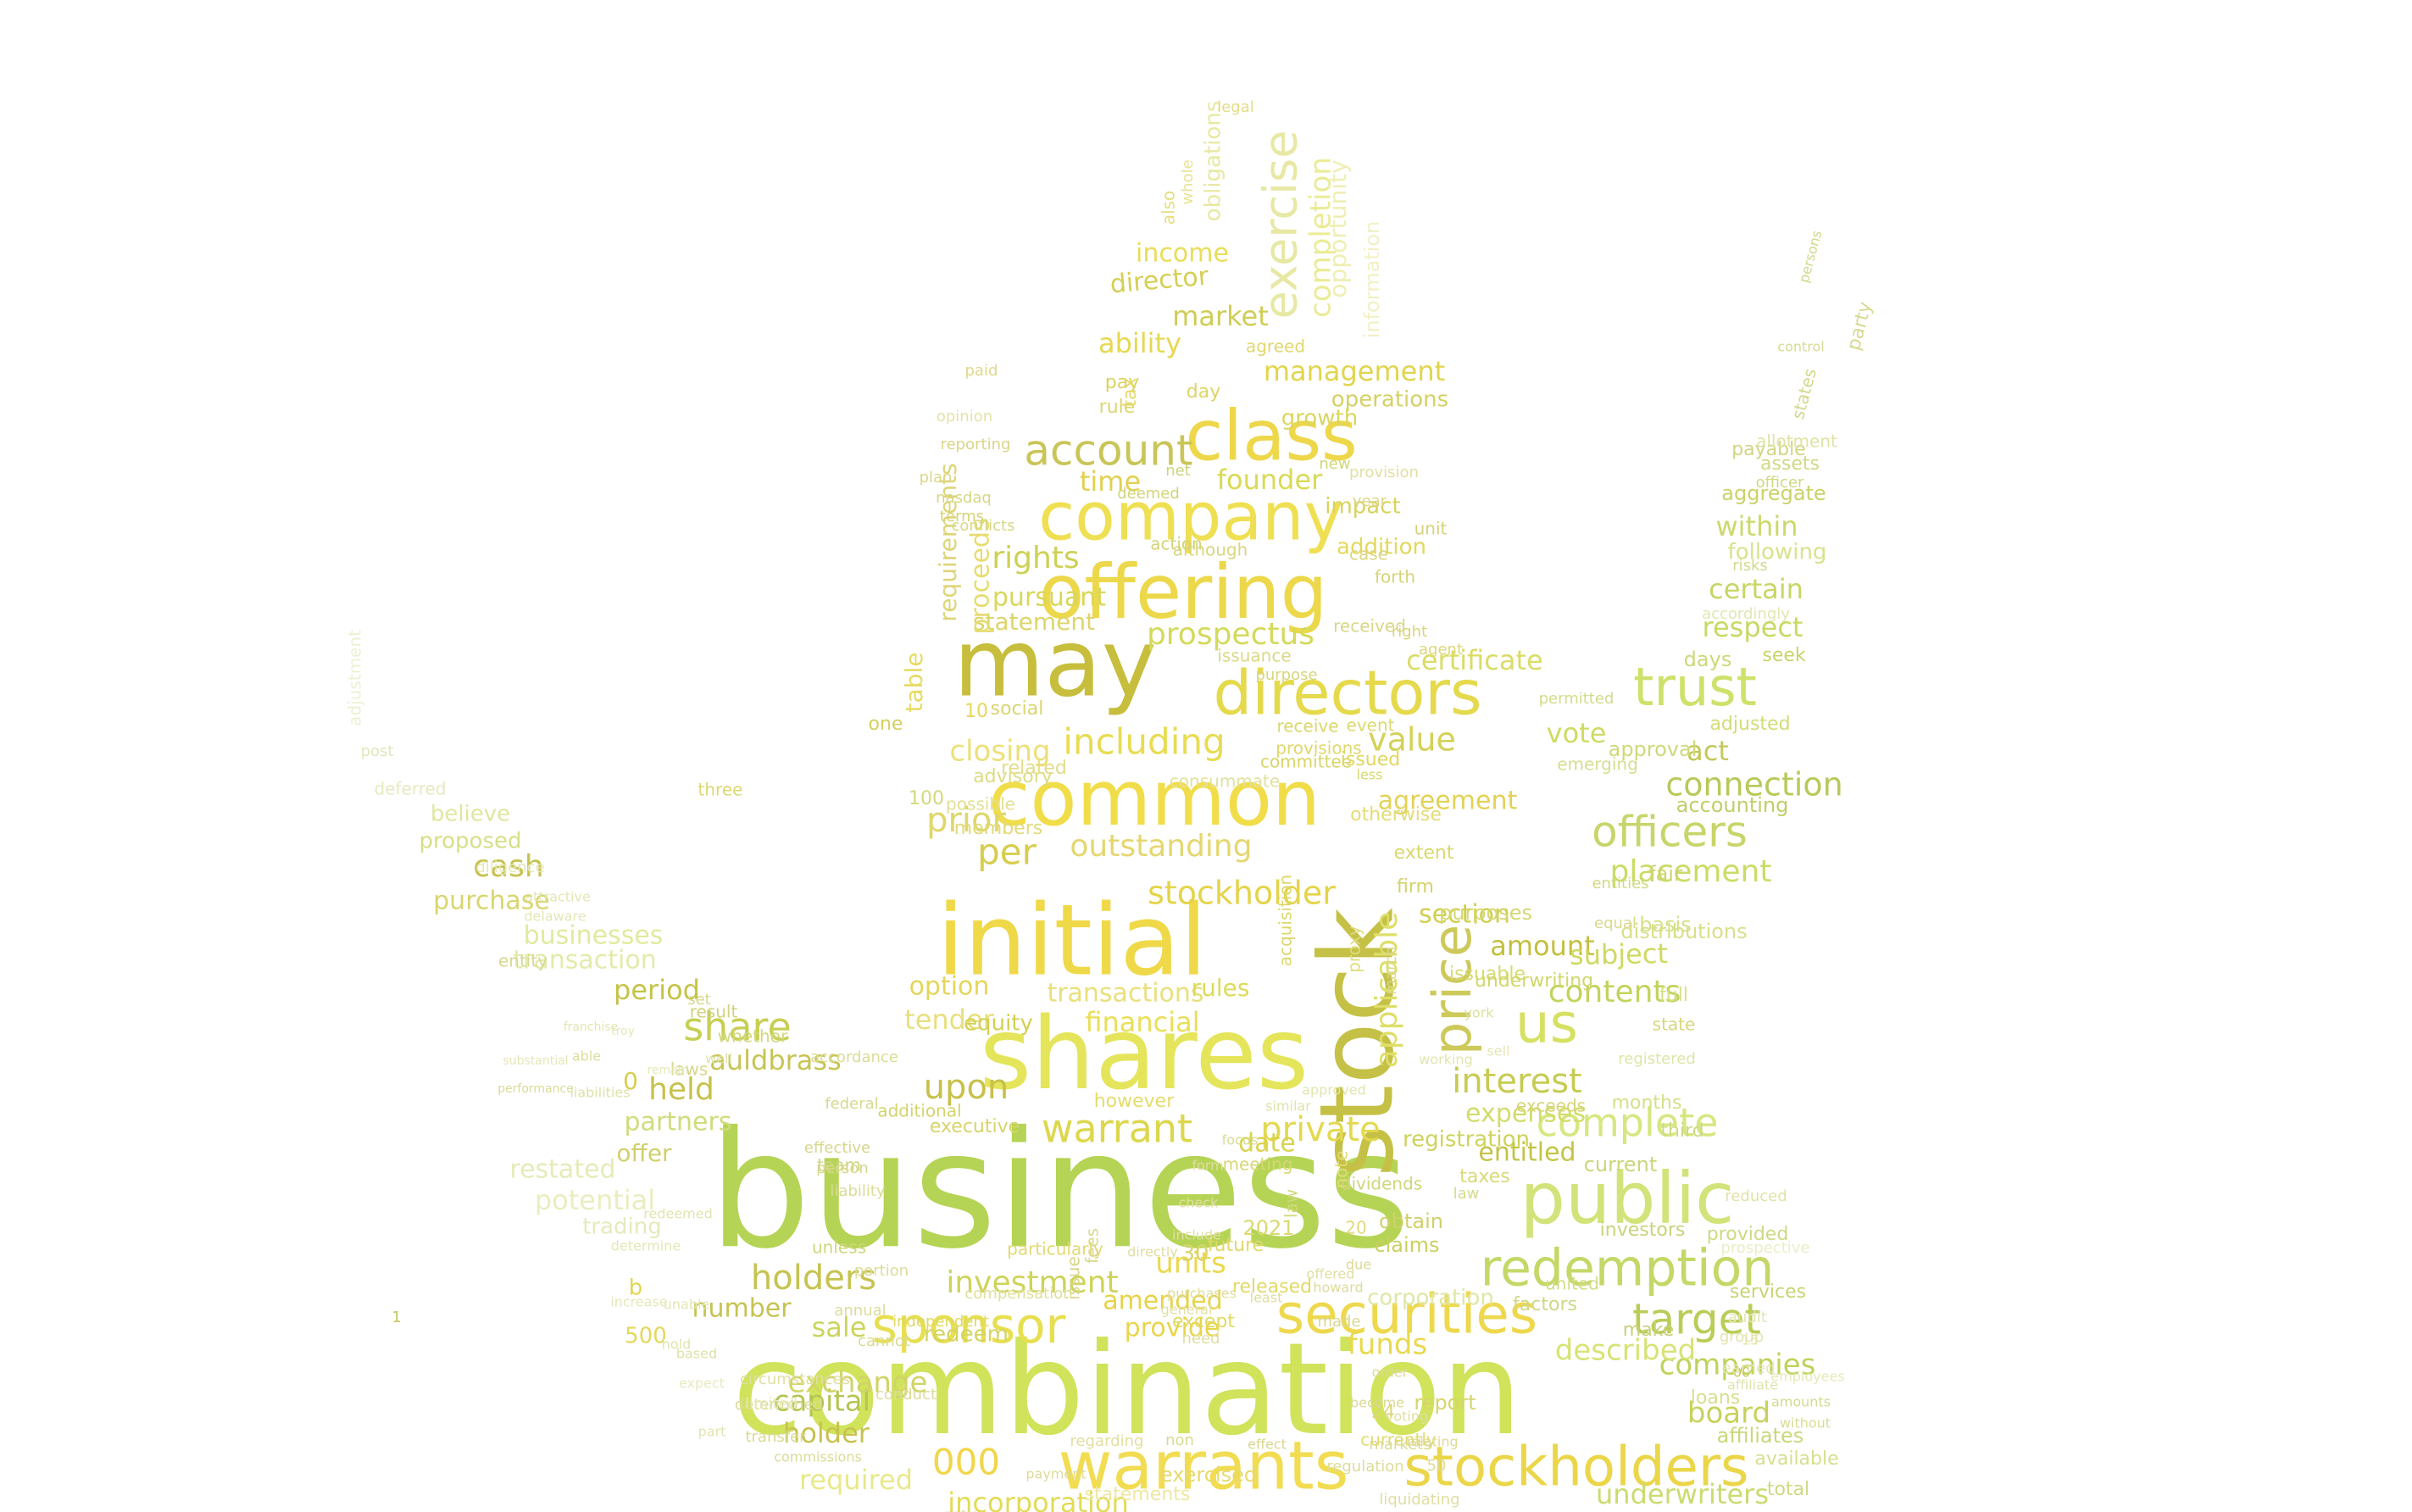 The image size is (2412, 1512). I want to click on word-complete: complete, so click(1628, 1123).